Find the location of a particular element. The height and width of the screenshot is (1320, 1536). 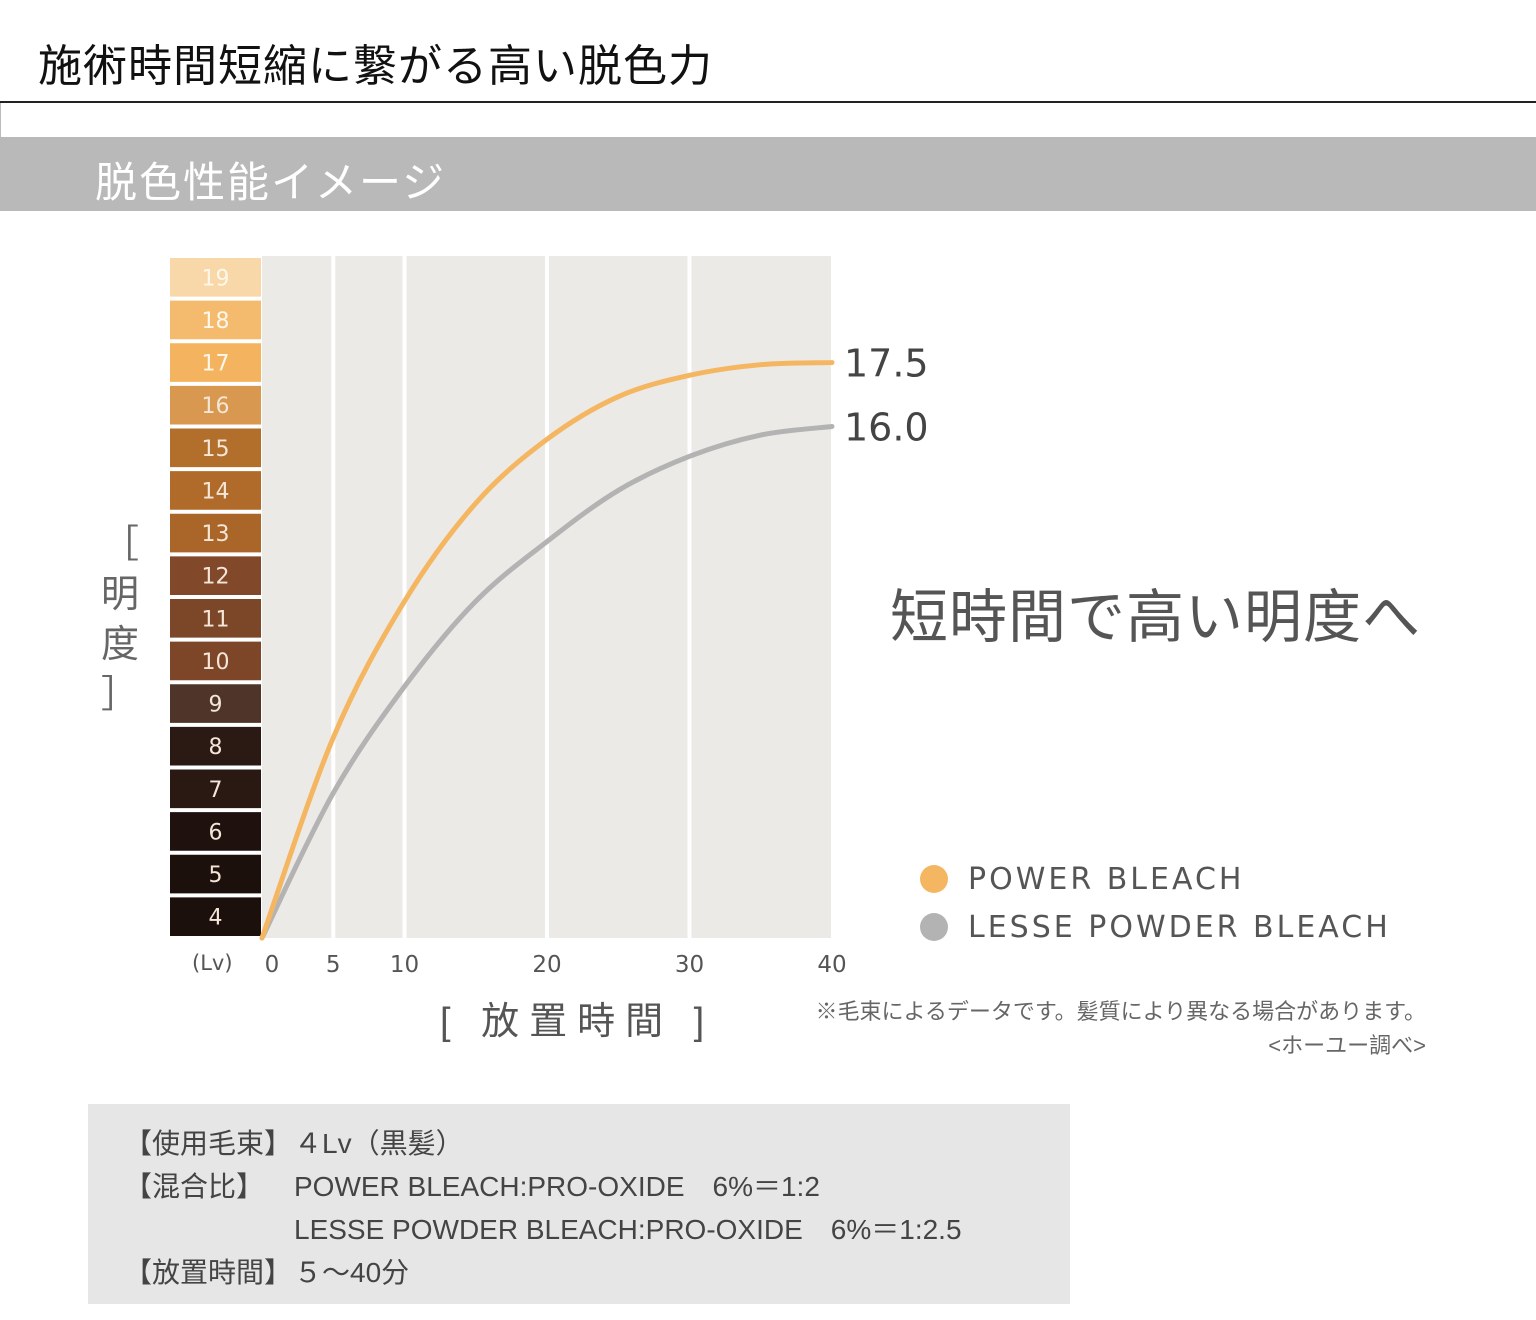

y-axis-label-char: ］ is located at coordinates (119, 695).